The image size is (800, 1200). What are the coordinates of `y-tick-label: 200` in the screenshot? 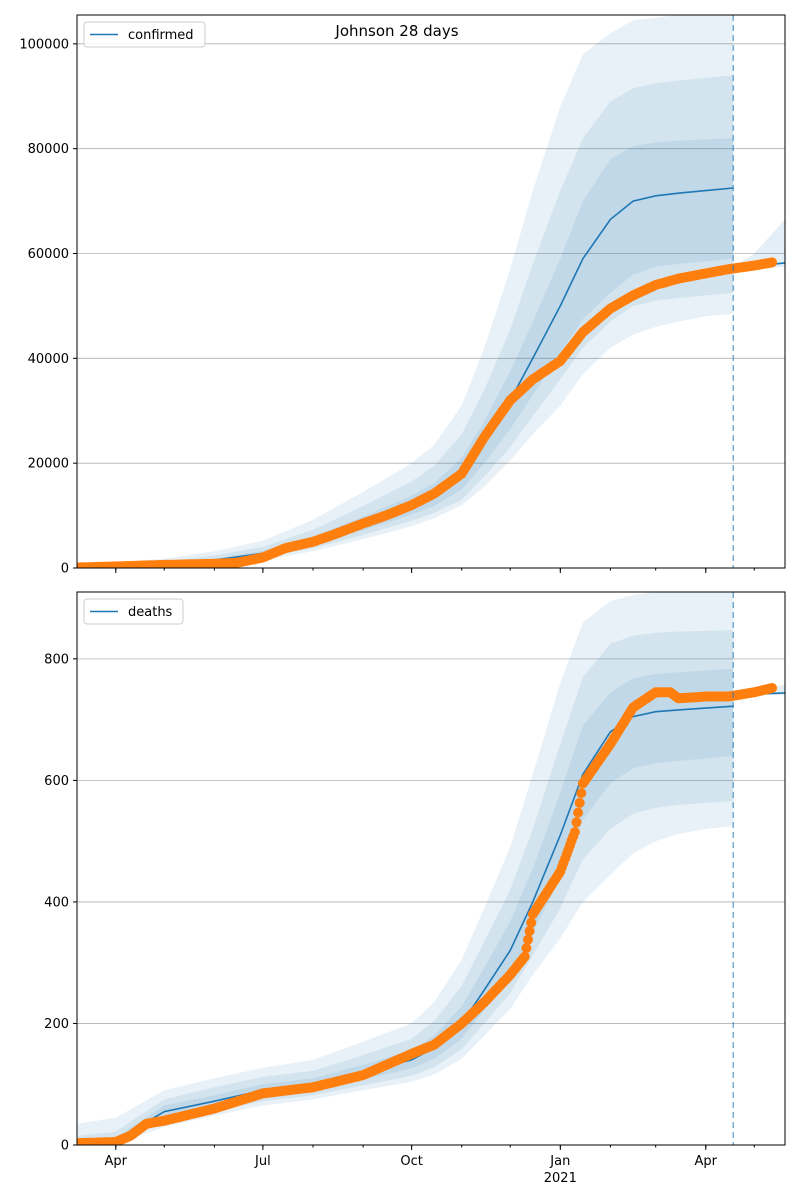 It's located at (56, 1024).